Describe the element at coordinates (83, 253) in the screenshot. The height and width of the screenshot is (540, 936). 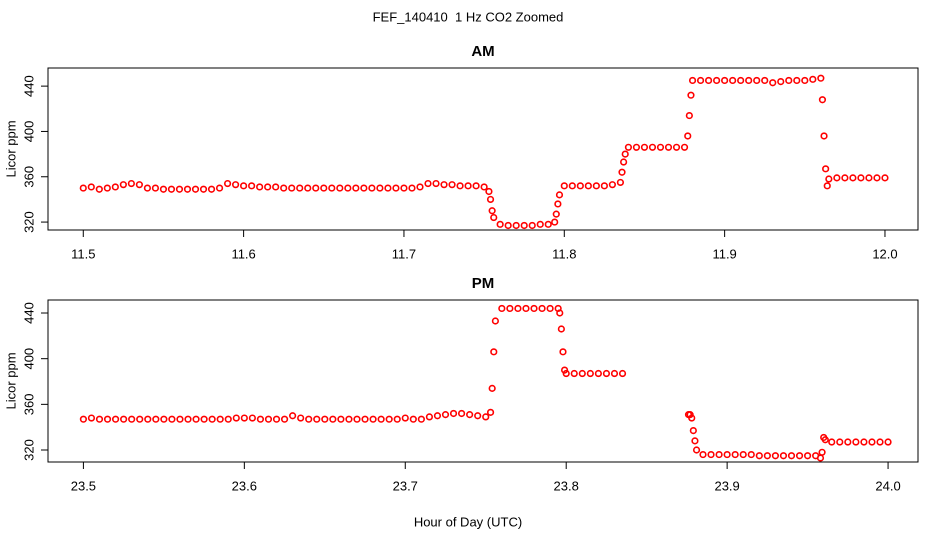
I see `x-tick-label: 11.5` at that location.